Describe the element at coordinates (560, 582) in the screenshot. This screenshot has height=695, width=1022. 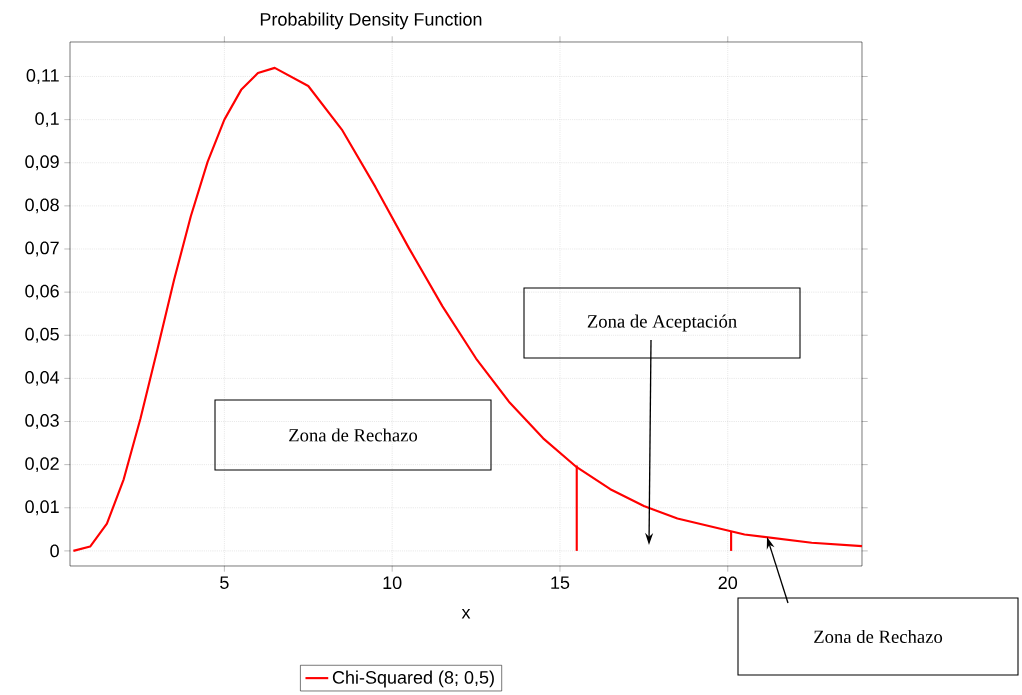
I see `x-tick-label: 15` at that location.